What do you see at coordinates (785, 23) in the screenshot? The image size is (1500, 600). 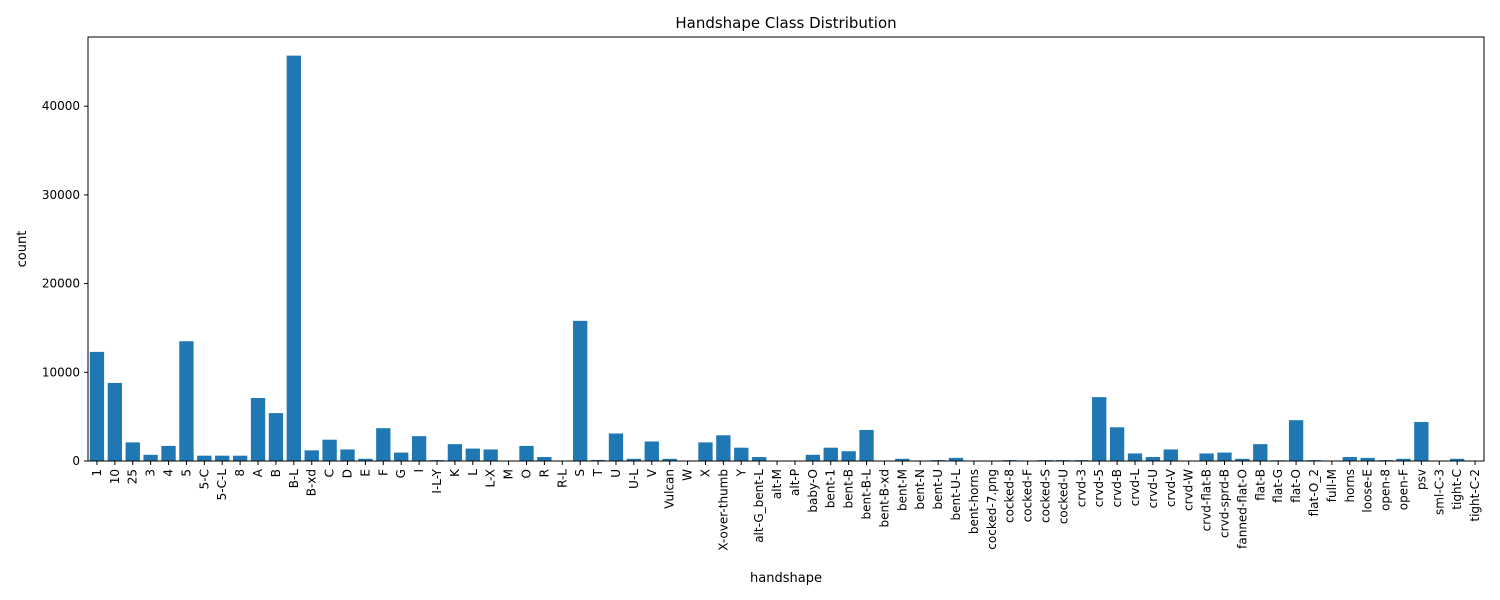 I see `chart-title: Handshape Class Distribution` at bounding box center [785, 23].